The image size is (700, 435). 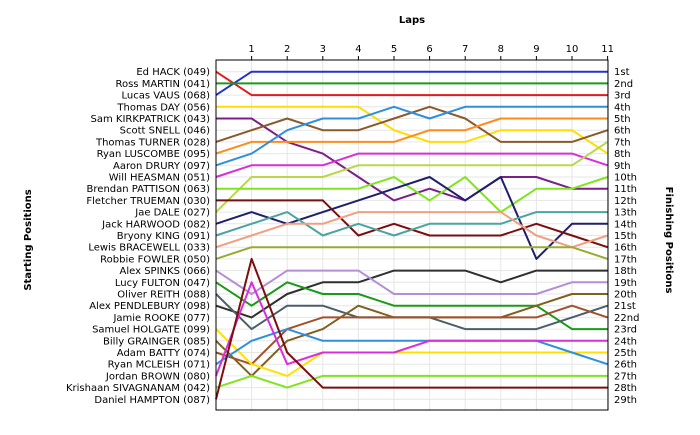 I want to click on finishing-label: 18th, so click(x=625, y=271).